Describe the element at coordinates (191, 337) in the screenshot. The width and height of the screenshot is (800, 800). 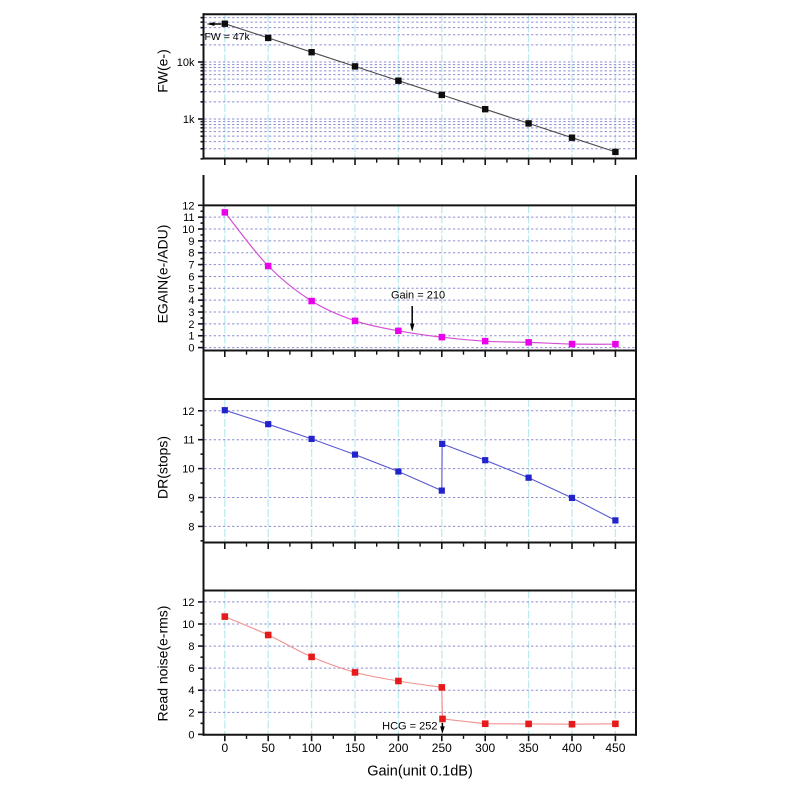
I see `svg-text: 1` at that location.